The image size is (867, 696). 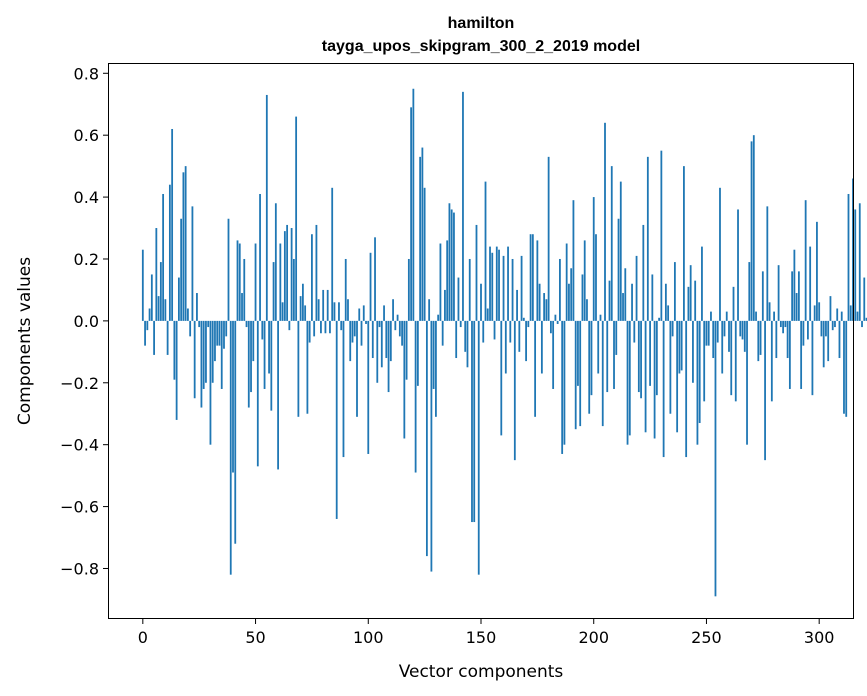 What do you see at coordinates (368, 637) in the screenshot?
I see `x-tick-label: 100` at bounding box center [368, 637].